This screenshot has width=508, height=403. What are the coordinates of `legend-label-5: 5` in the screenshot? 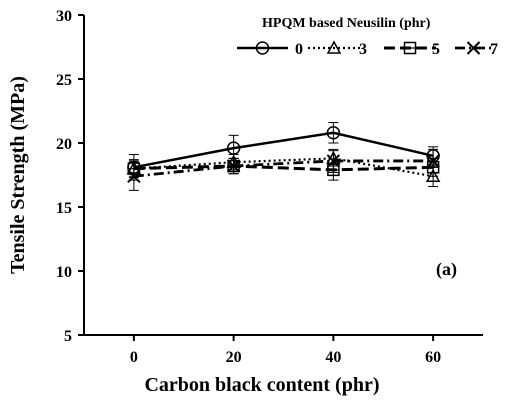 It's located at (436, 49).